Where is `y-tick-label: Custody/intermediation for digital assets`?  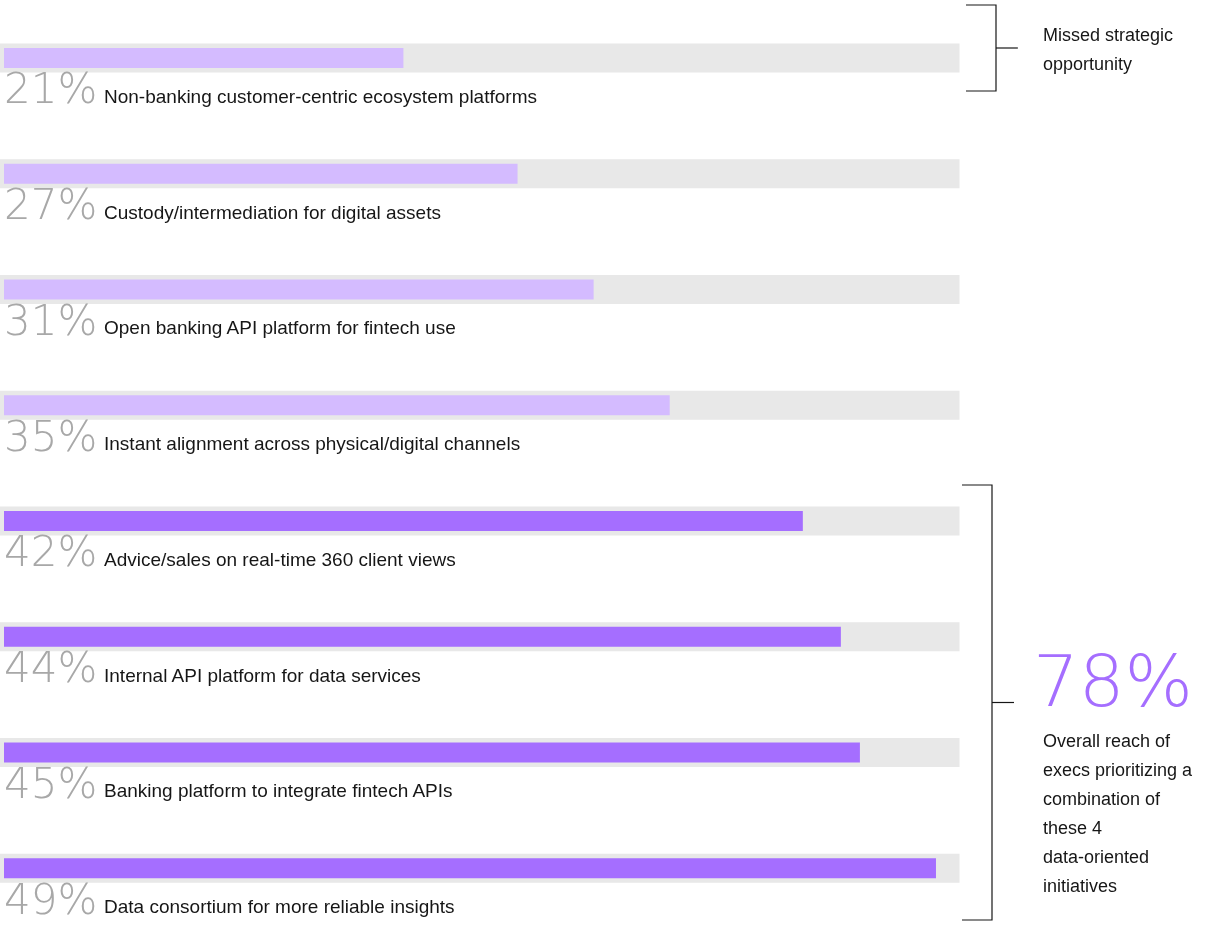
y-tick-label: Custody/intermediation for digital assets is located at coordinates (272, 212).